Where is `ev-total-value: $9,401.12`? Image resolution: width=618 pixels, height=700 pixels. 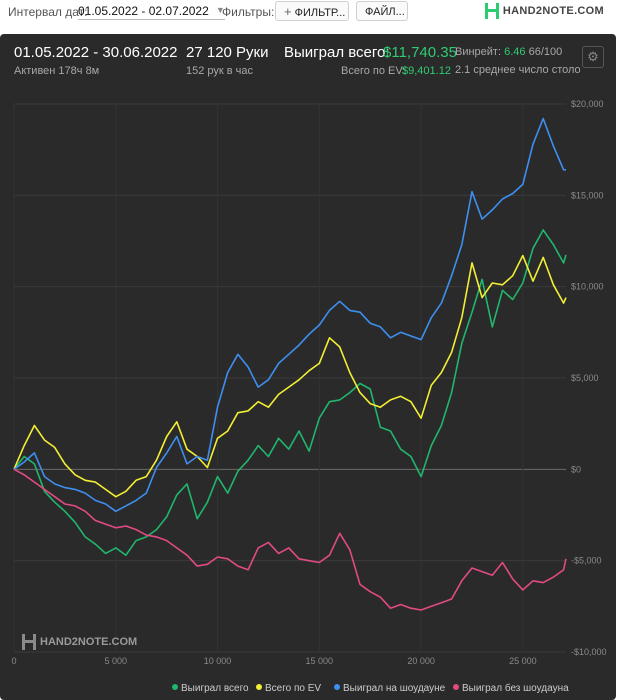 ev-total-value: $9,401.12 is located at coordinates (426, 71).